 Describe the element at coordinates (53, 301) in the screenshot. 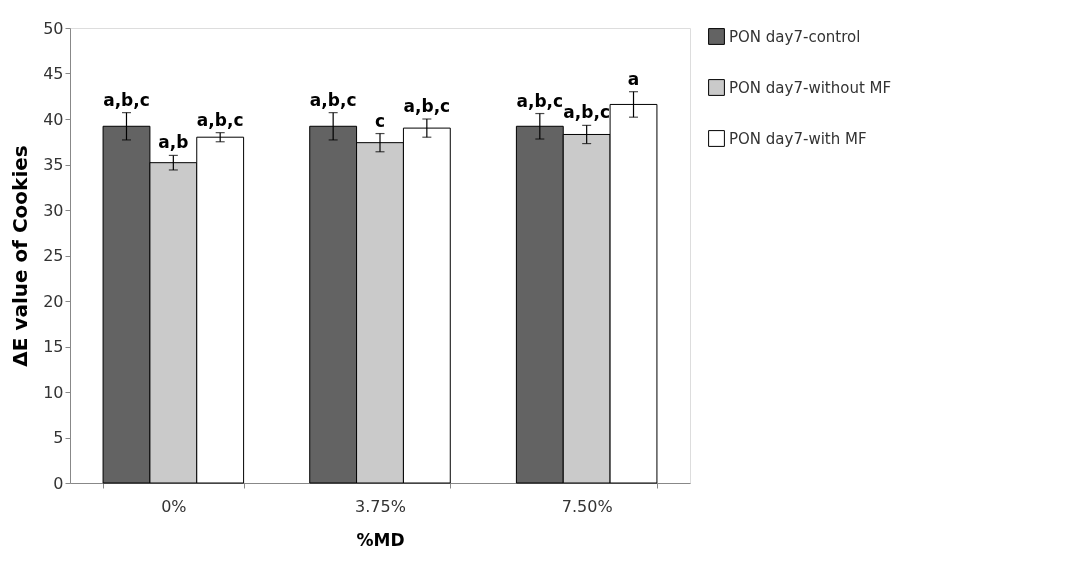

I see `y-tick-label: 20` at that location.